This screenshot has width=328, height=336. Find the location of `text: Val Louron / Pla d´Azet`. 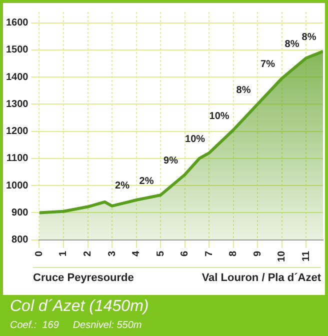

text: Val Louron / Pla d´Azet is located at coordinates (261, 278).